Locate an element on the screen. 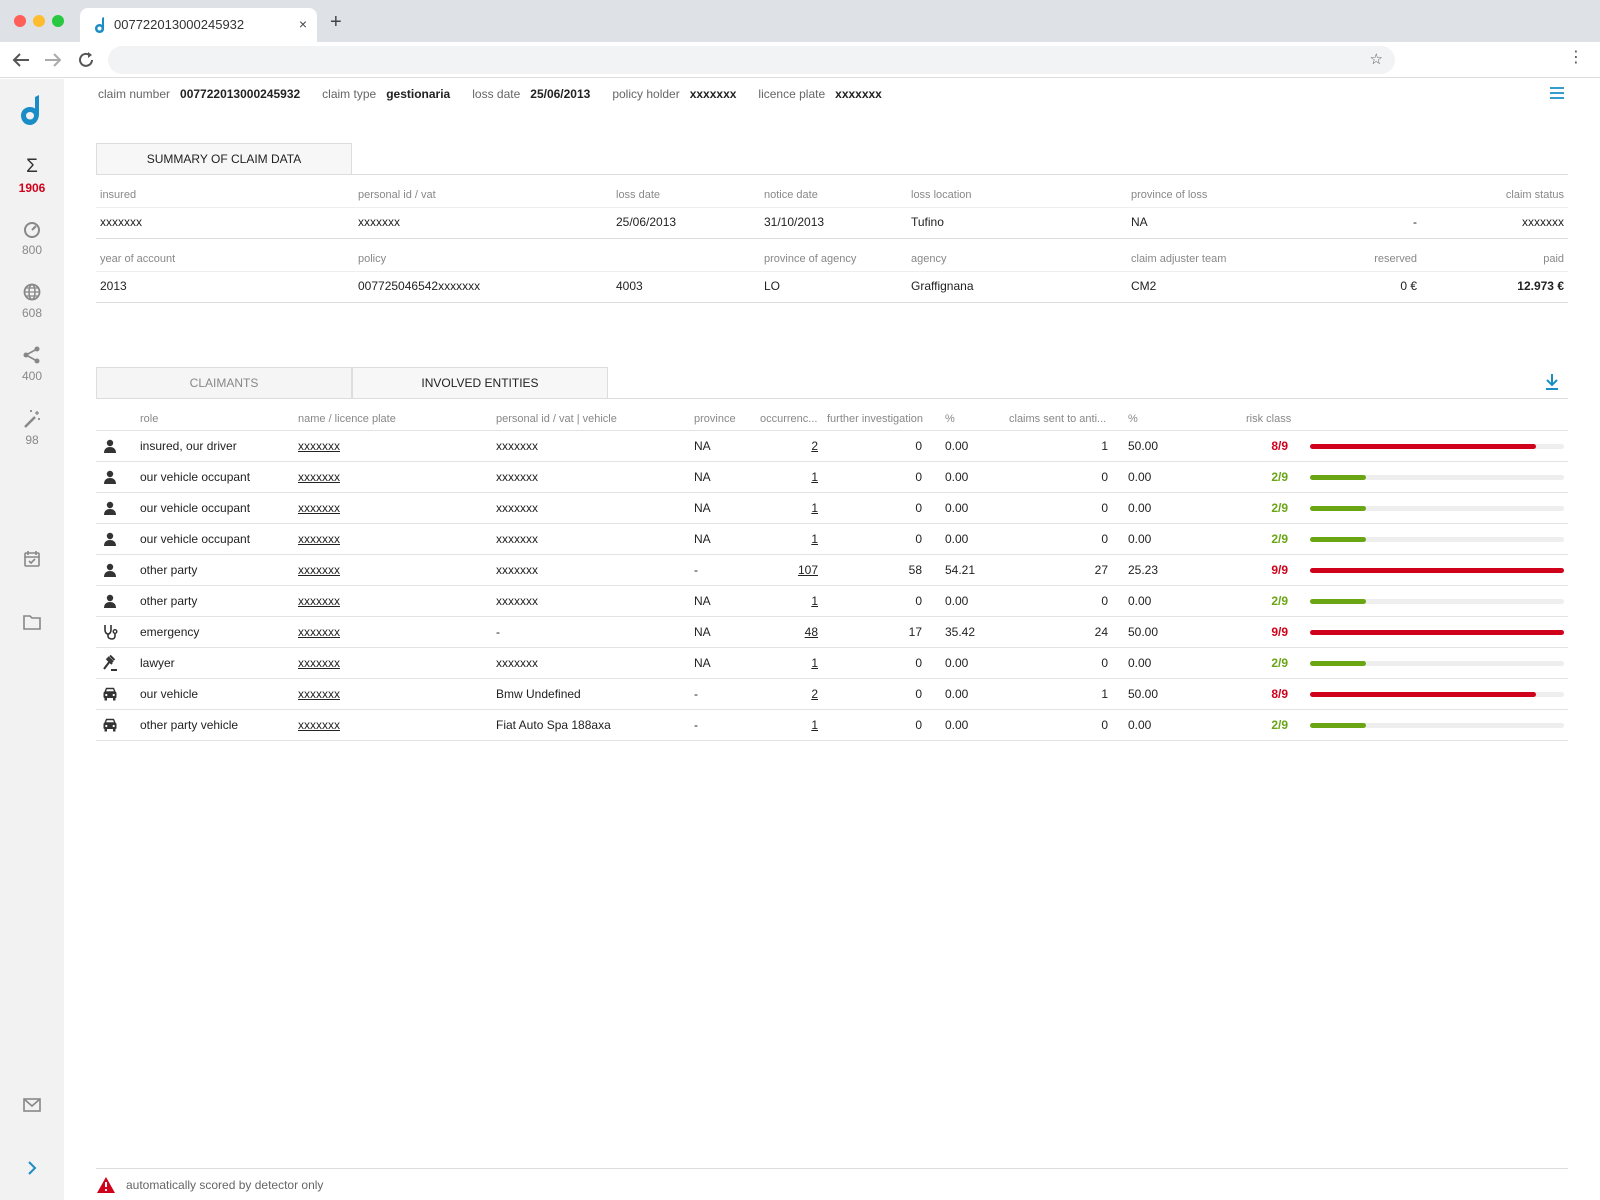  header-percent-1: % is located at coordinates (950, 419).